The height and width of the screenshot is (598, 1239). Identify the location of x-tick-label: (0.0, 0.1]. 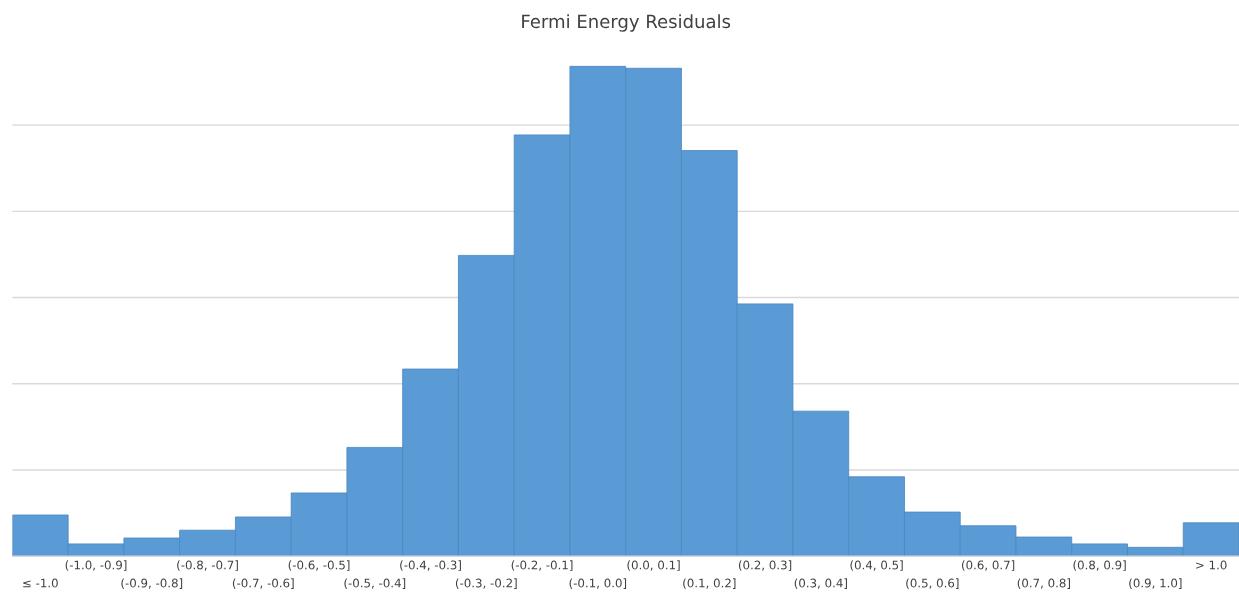
(653, 565).